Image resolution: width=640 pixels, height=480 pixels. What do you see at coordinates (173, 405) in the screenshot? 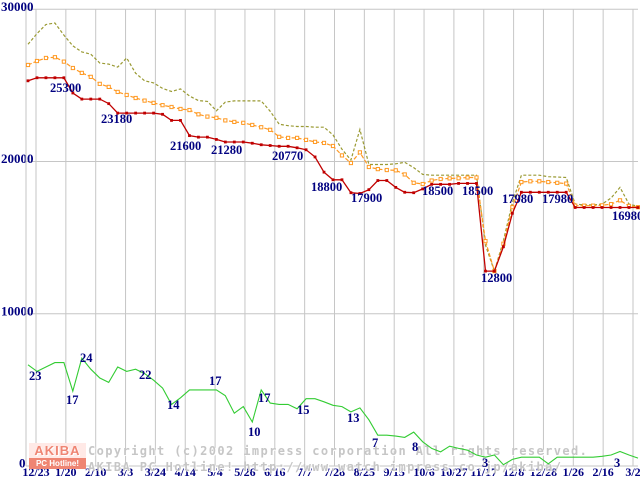
I see `count-label: 14` at bounding box center [173, 405].